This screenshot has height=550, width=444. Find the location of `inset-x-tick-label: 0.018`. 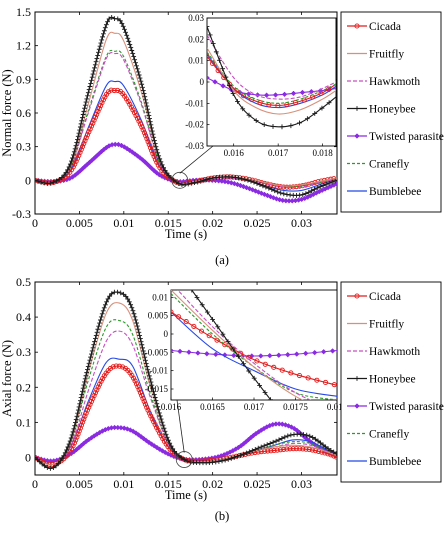

inset-x-tick-label: 0.018 is located at coordinates (337, 407).